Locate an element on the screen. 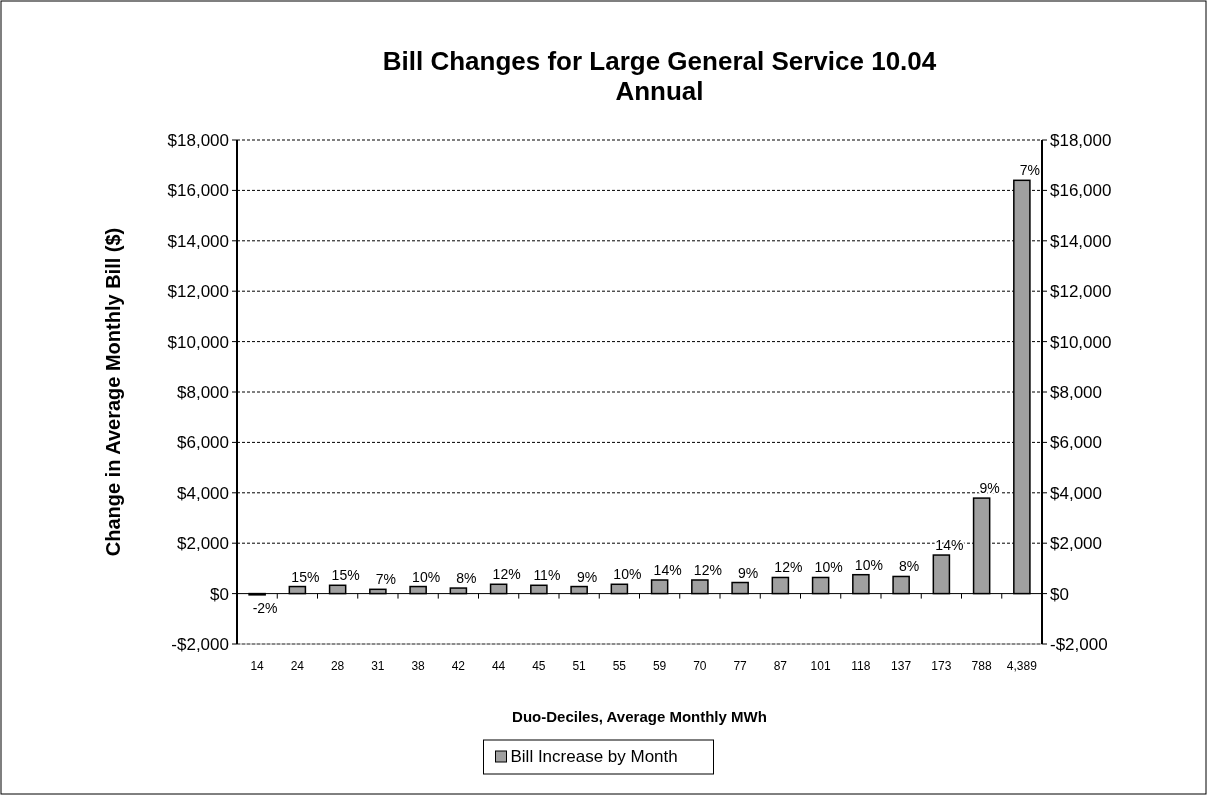 This screenshot has width=1207, height=795. annotation: 11% is located at coordinates (547, 575).